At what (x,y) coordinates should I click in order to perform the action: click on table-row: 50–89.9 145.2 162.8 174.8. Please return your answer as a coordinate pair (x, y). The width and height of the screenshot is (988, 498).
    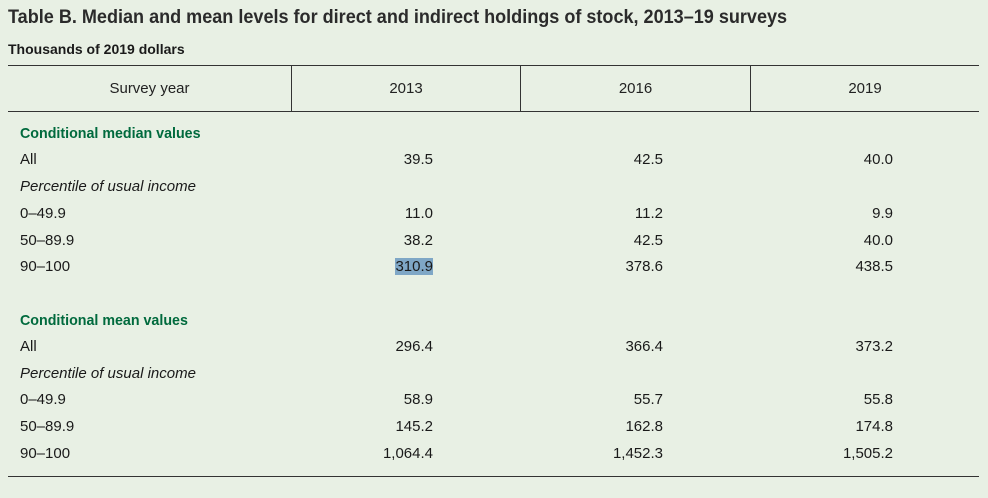
    Looking at the image, I should click on (494, 430).